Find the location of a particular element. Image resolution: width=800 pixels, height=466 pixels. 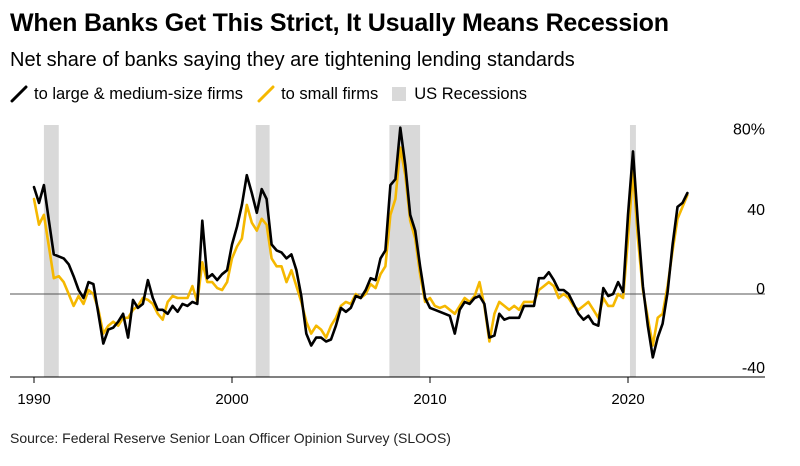

y-tick-label-3: -40 is located at coordinates (753, 368).